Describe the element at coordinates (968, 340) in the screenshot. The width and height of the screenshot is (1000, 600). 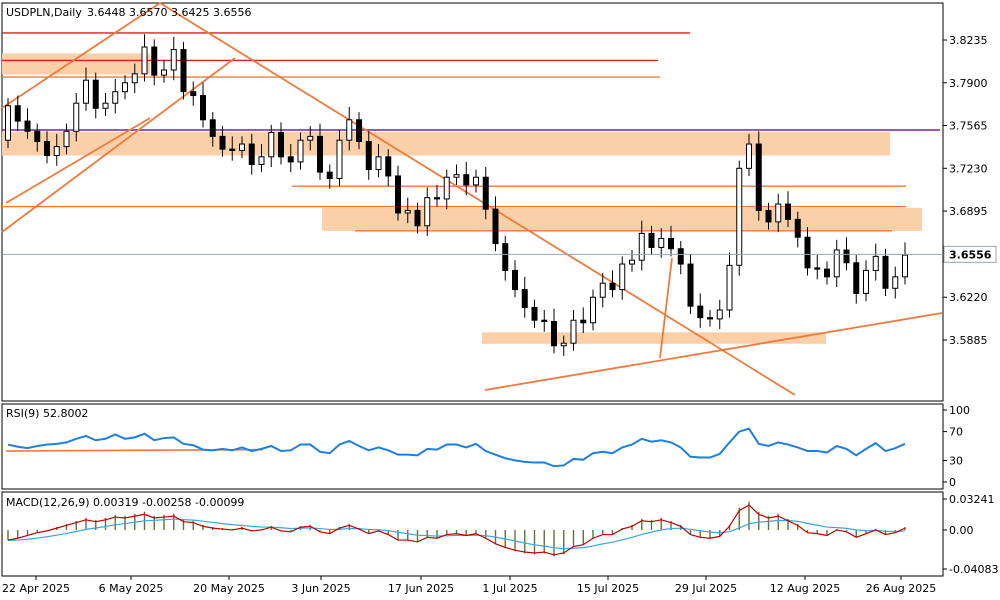
I see `price-tick-label: 3.5885` at that location.